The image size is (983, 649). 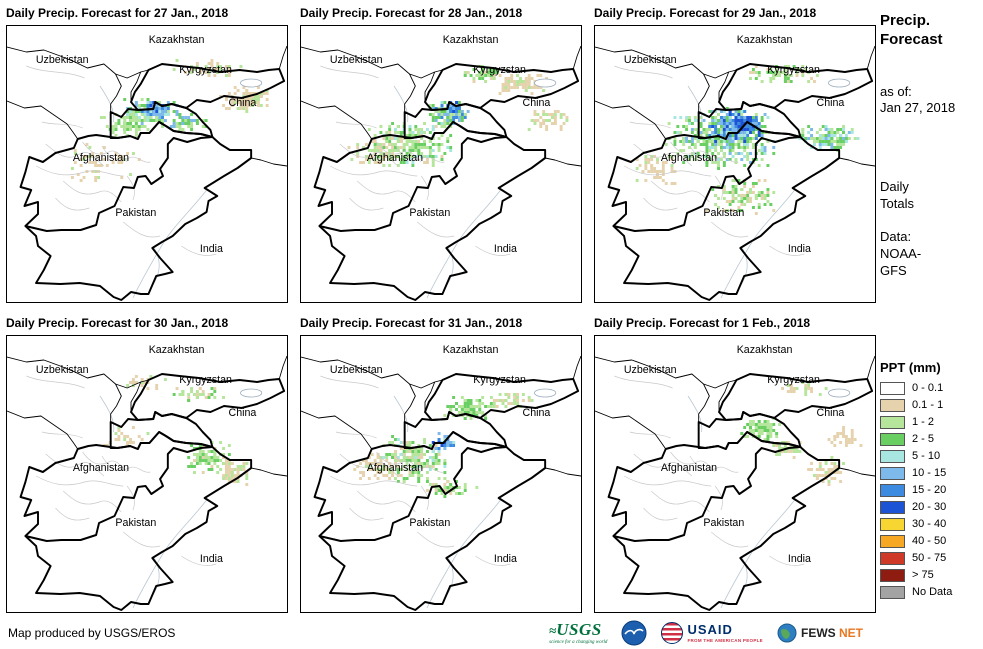 What do you see at coordinates (553, 630) in the screenshot?
I see `usgs-wave-icon: ≈` at bounding box center [553, 630].